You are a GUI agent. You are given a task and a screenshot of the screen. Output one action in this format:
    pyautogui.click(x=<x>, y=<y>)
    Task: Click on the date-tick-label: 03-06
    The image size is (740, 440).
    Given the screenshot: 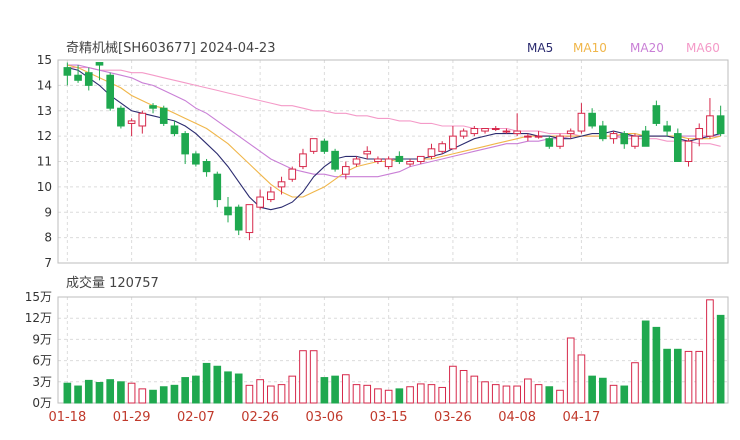 What is the action you would take?
    pyautogui.click(x=324, y=417)
    